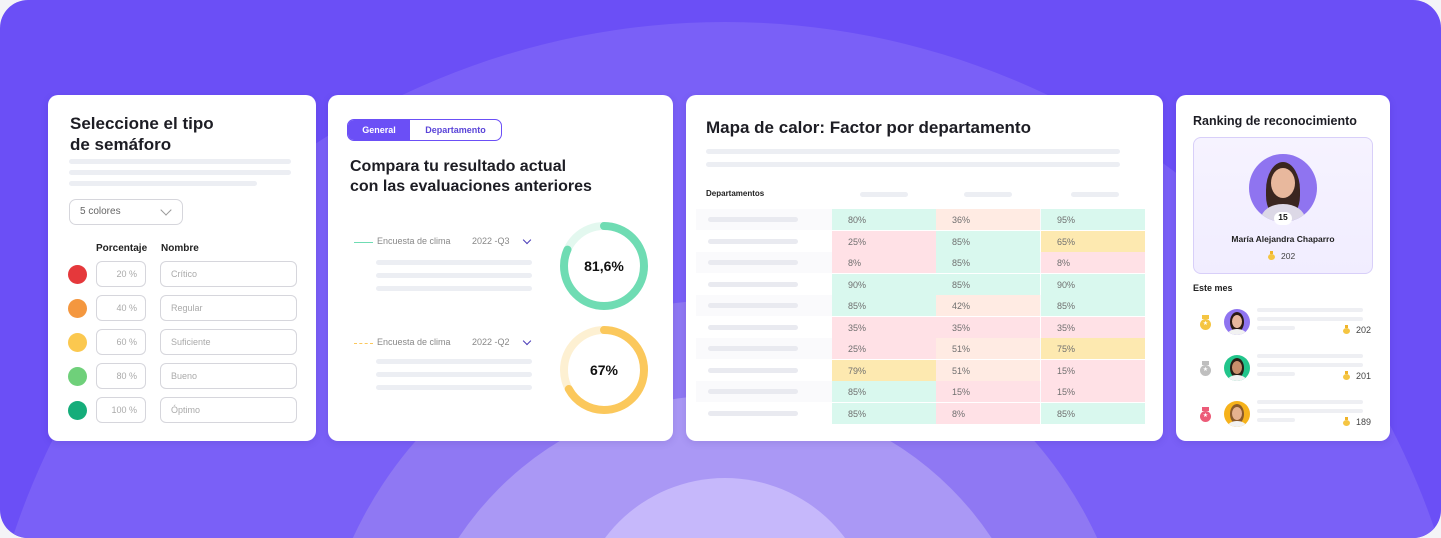  I want to click on heatmap-row: 35% 35% 35%, so click(920, 327).